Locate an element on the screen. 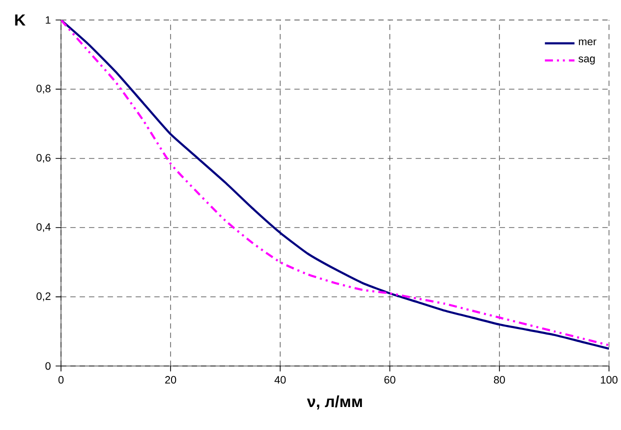  x-tick-label: 80 is located at coordinates (499, 380).